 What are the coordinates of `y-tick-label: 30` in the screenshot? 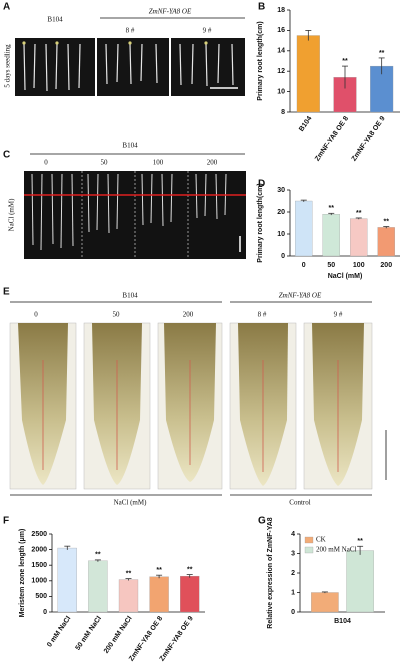 It's located at (281, 190).